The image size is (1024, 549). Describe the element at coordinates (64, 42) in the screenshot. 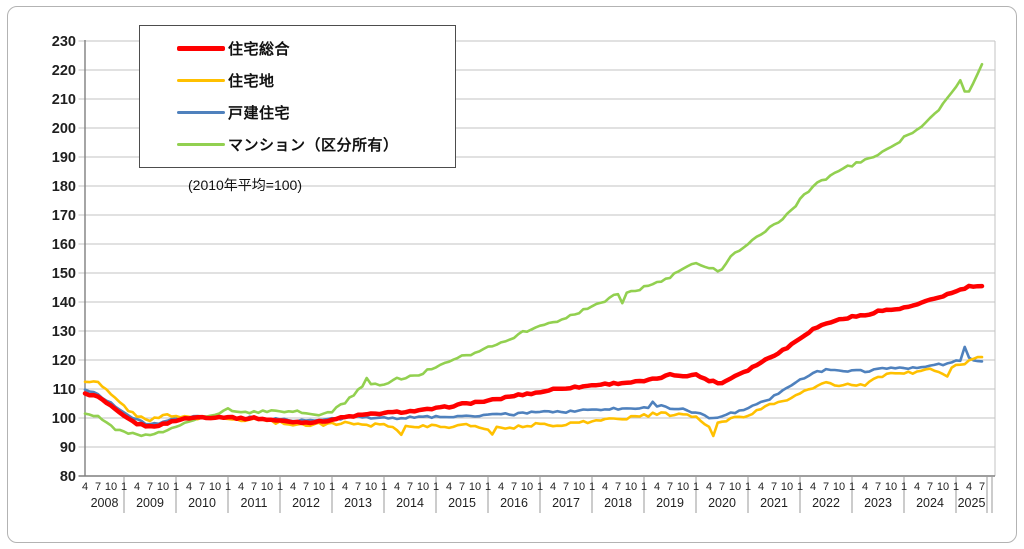

I see `svg-text: 230` at that location.